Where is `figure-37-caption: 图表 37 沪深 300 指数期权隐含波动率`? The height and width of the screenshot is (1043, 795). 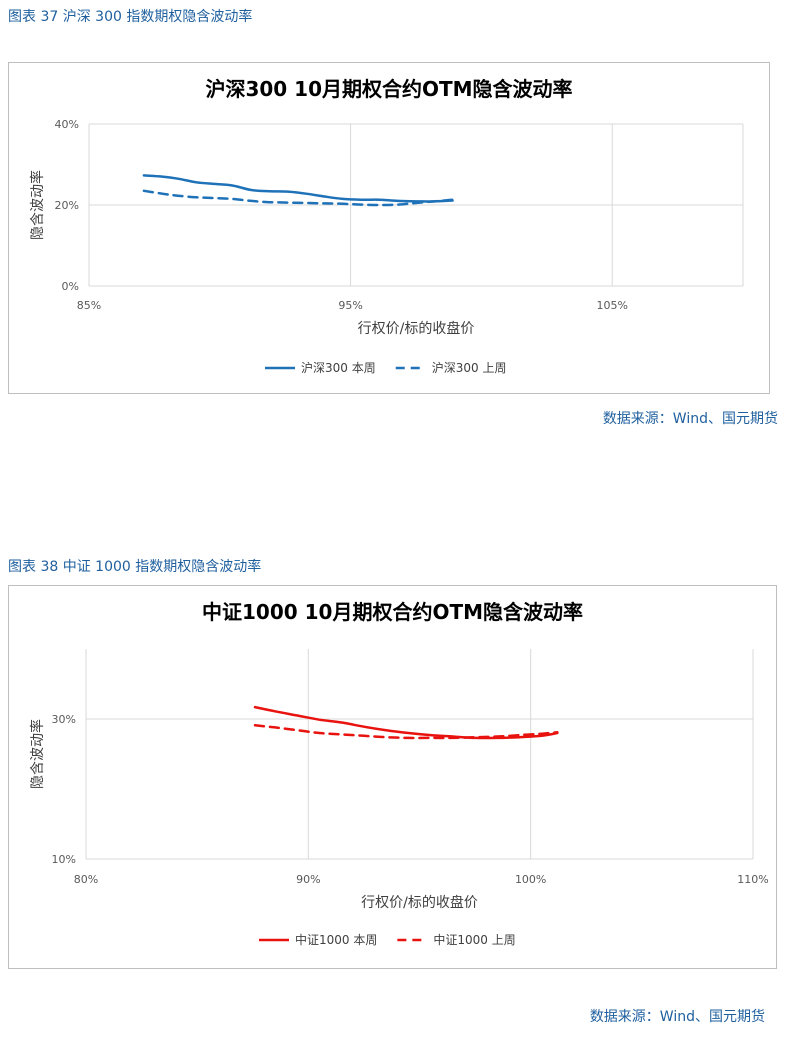
figure-37-caption: 图表 37 沪深 300 指数期权隐含波动率 is located at coordinates (130, 17).